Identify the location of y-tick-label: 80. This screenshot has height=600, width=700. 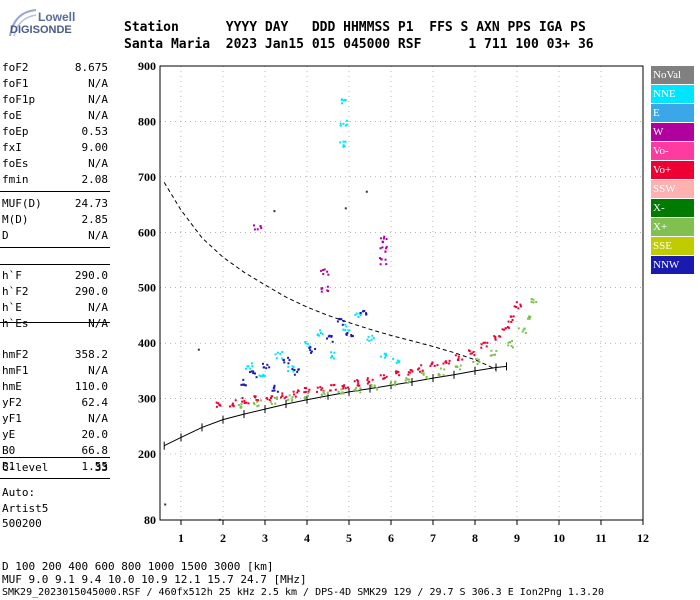
(150, 520).